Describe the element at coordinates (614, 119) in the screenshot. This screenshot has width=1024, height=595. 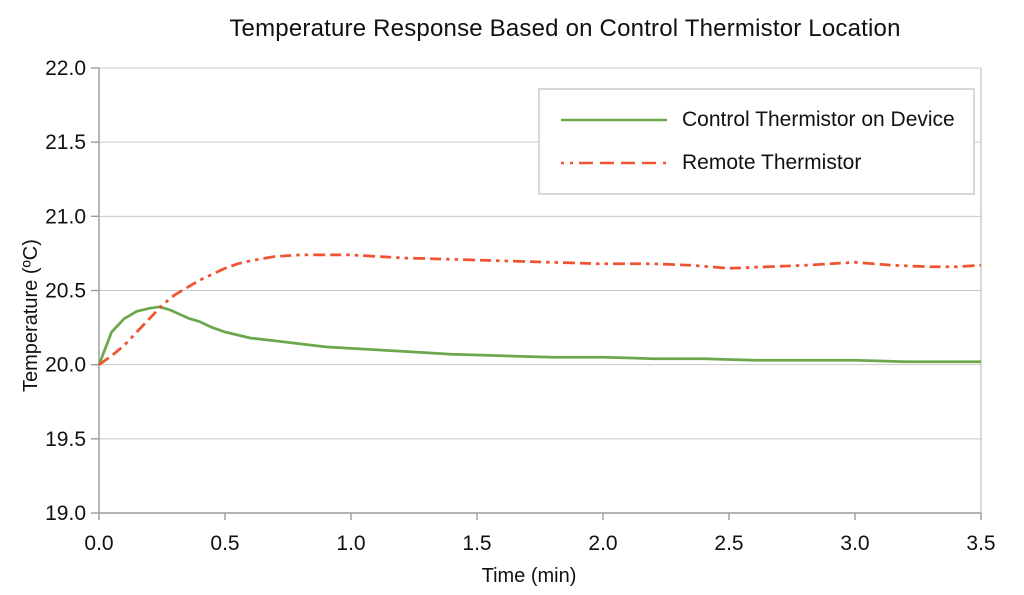
I see `legend-line-sample-solid` at that location.